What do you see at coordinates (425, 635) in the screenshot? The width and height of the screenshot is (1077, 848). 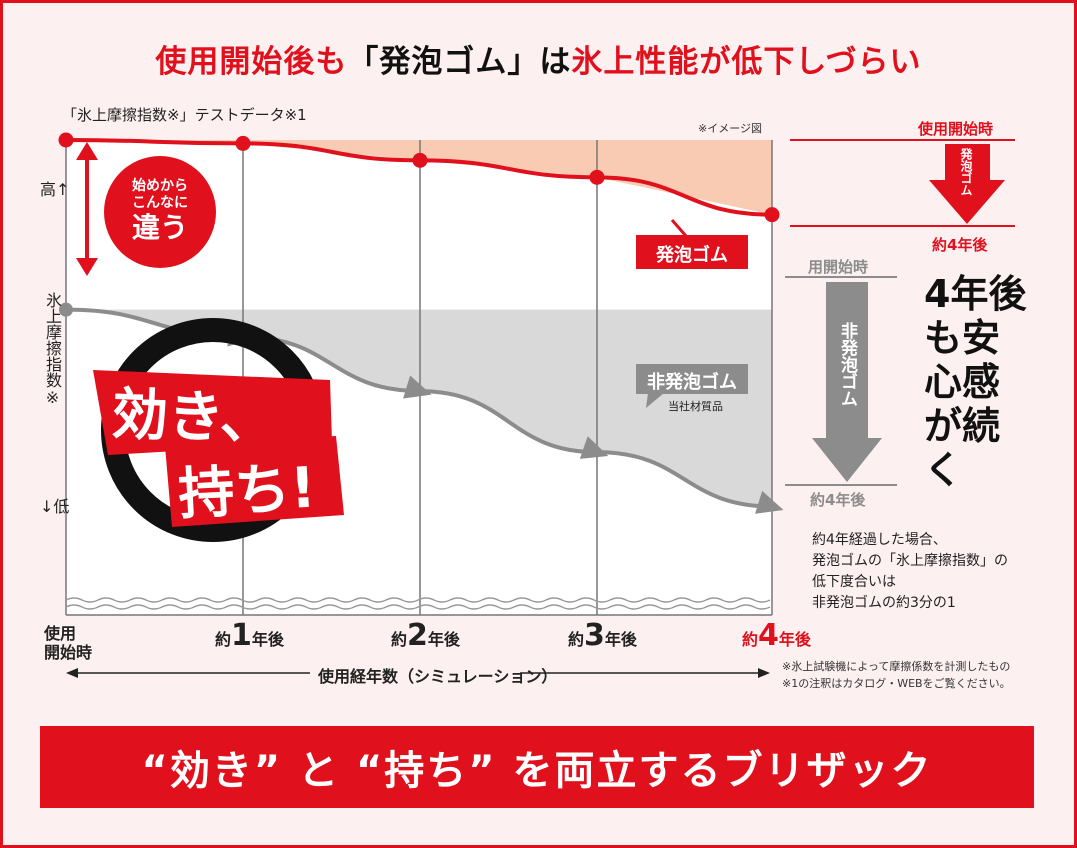 I see `x-tick-2: 約2年後` at bounding box center [425, 635].